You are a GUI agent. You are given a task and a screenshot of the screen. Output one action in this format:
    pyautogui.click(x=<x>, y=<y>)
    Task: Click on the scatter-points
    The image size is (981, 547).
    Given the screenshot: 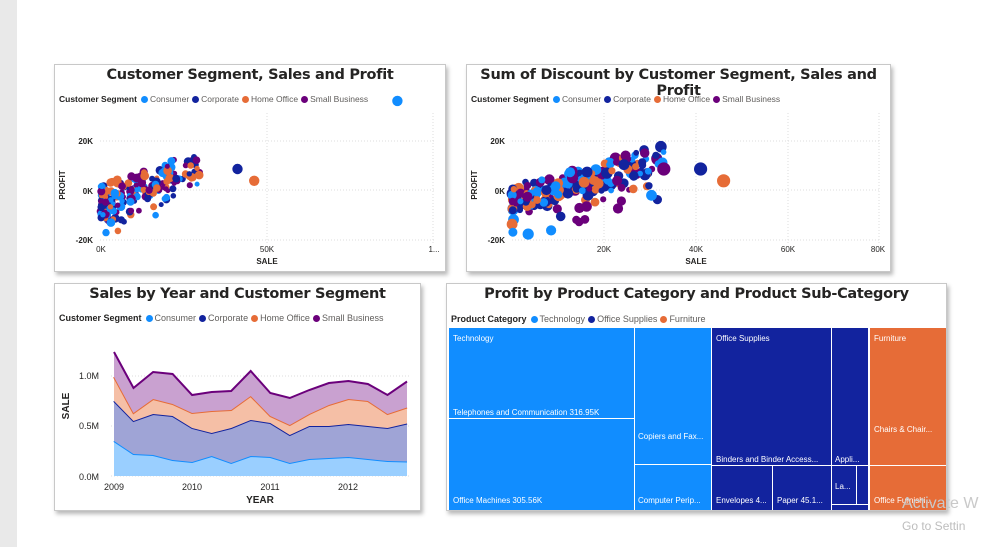 What is the action you would take?
    pyautogui.click(x=249, y=166)
    